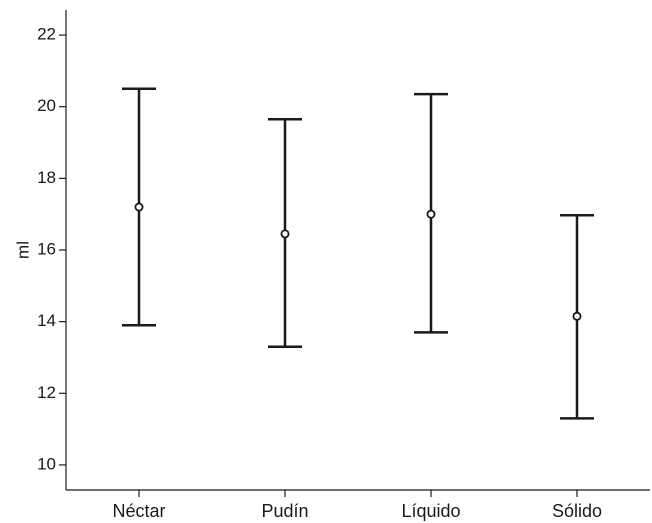  I want to click on y-tick-label-16: 16, so click(46, 248).